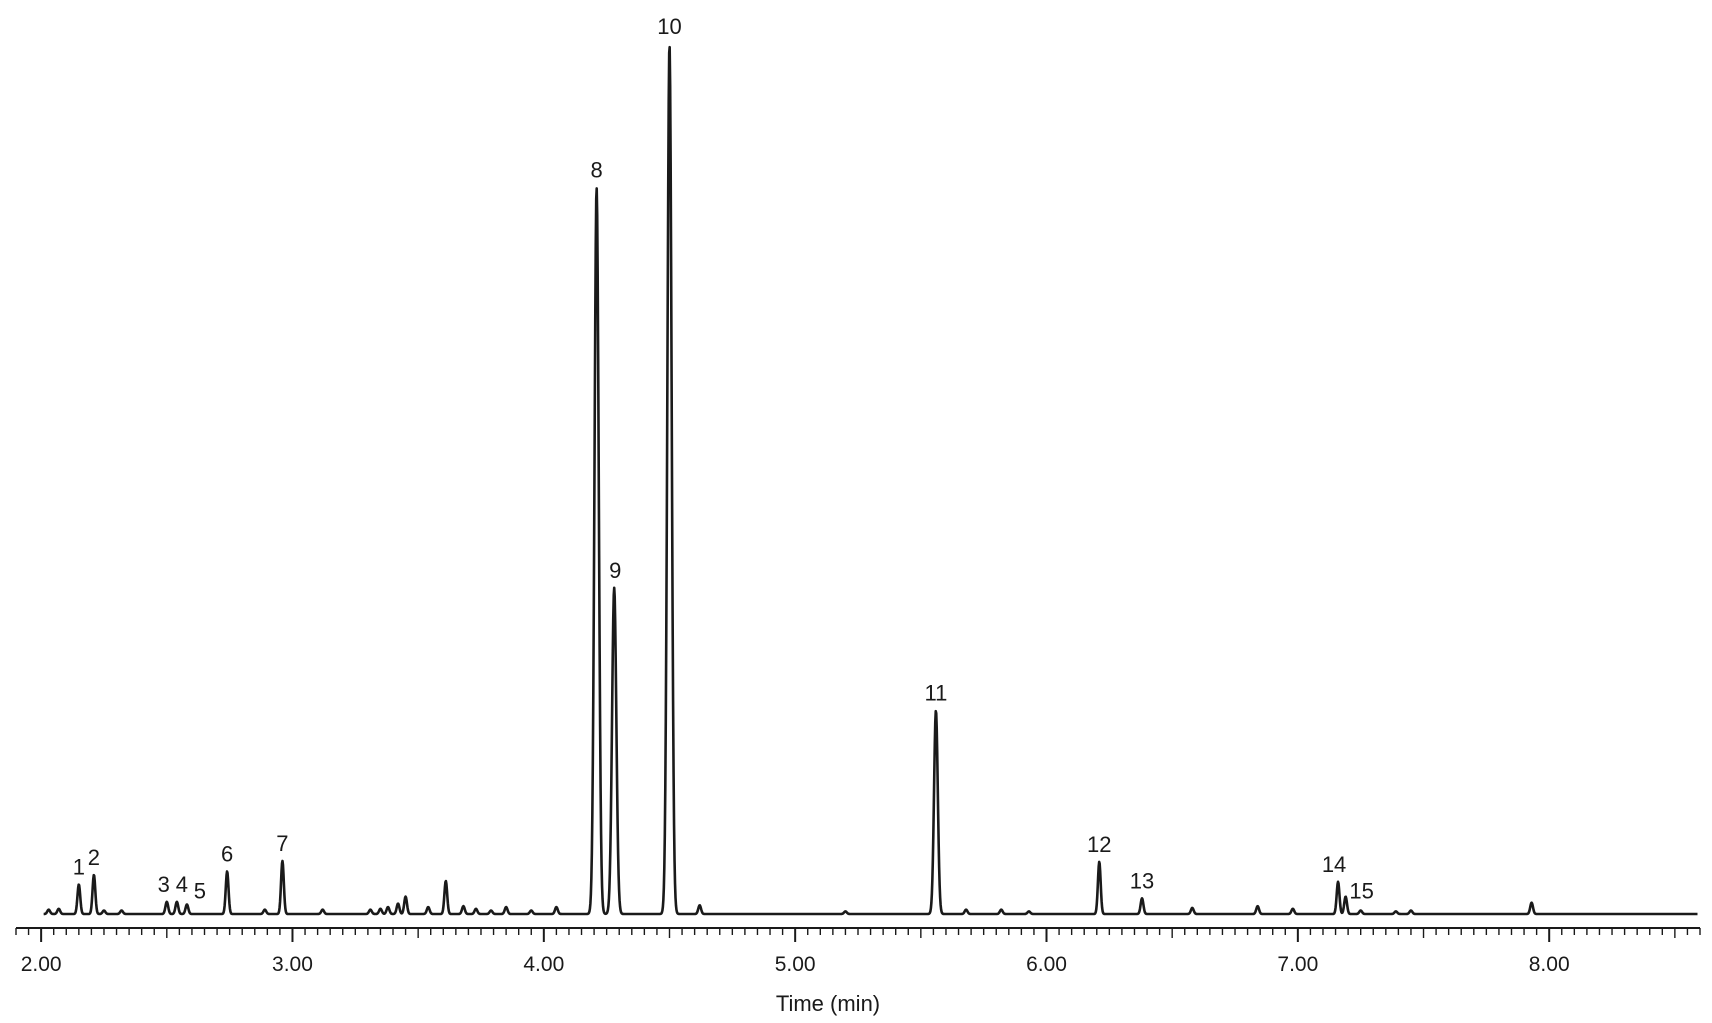 This screenshot has width=1712, height=1023. I want to click on x-axis-ticks: 2.00 3.00 4.00 5.00 6.00 7.00 8.00, so click(858, 952).